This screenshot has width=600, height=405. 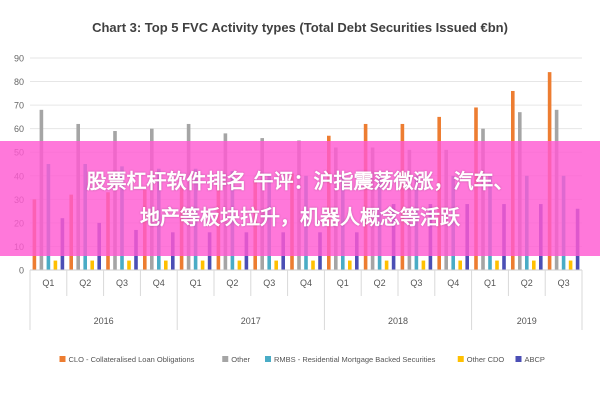 What do you see at coordinates (527, 321) in the screenshot?
I see `group-label: 2019` at bounding box center [527, 321].